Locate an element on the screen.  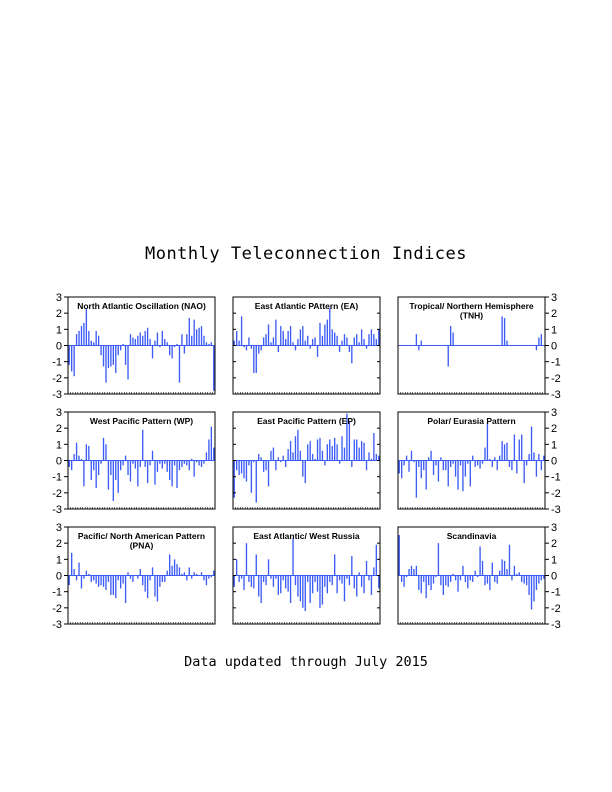
panel-title: Pacific/ North American Pattern (PNA) is located at coordinates (141, 541).